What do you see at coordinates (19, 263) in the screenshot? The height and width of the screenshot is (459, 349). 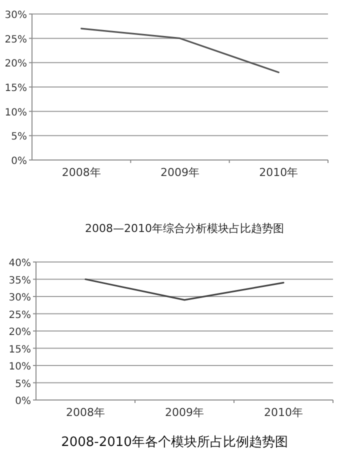 I see `y-tick-label: 40%` at bounding box center [19, 263].